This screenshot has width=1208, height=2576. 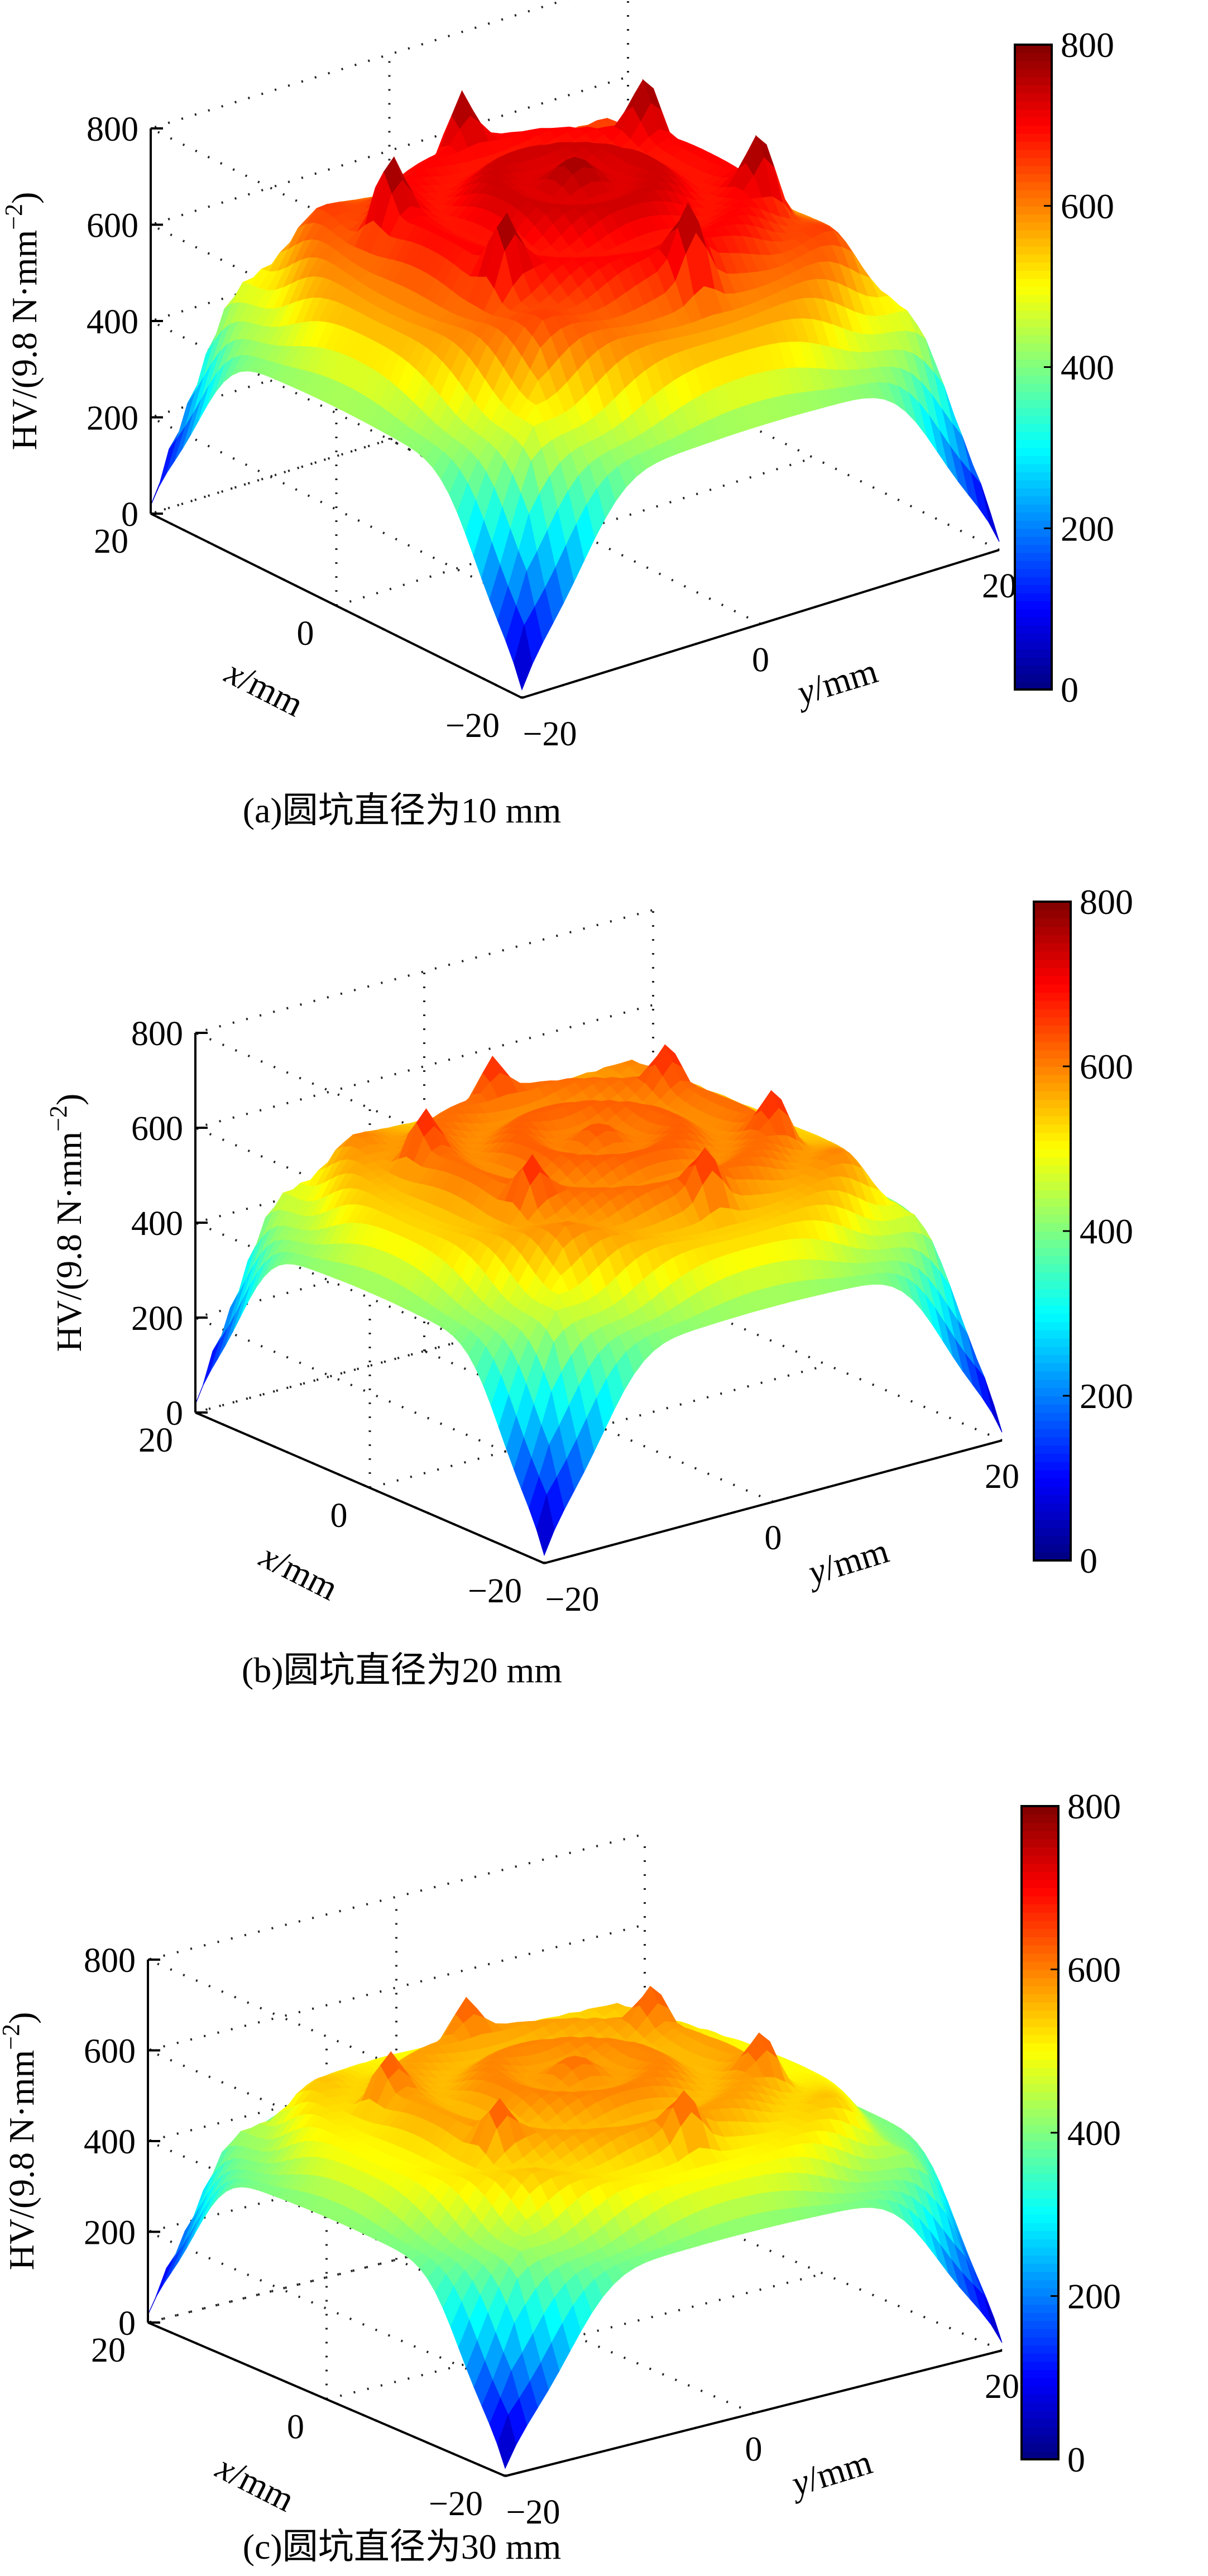 I want to click on chart-b-z-tick-label: 600, so click(x=157, y=1129).